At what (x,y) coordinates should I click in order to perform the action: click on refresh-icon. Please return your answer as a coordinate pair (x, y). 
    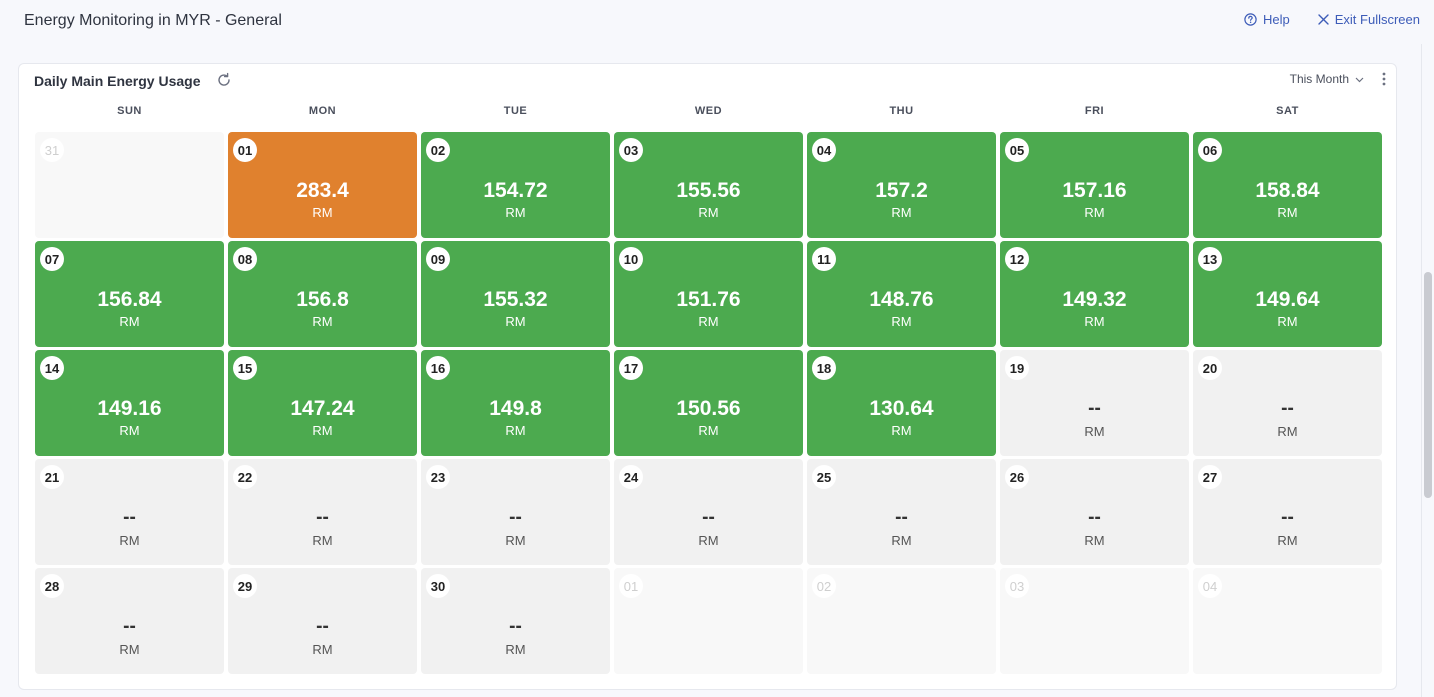
    Looking at the image, I should click on (224, 82).